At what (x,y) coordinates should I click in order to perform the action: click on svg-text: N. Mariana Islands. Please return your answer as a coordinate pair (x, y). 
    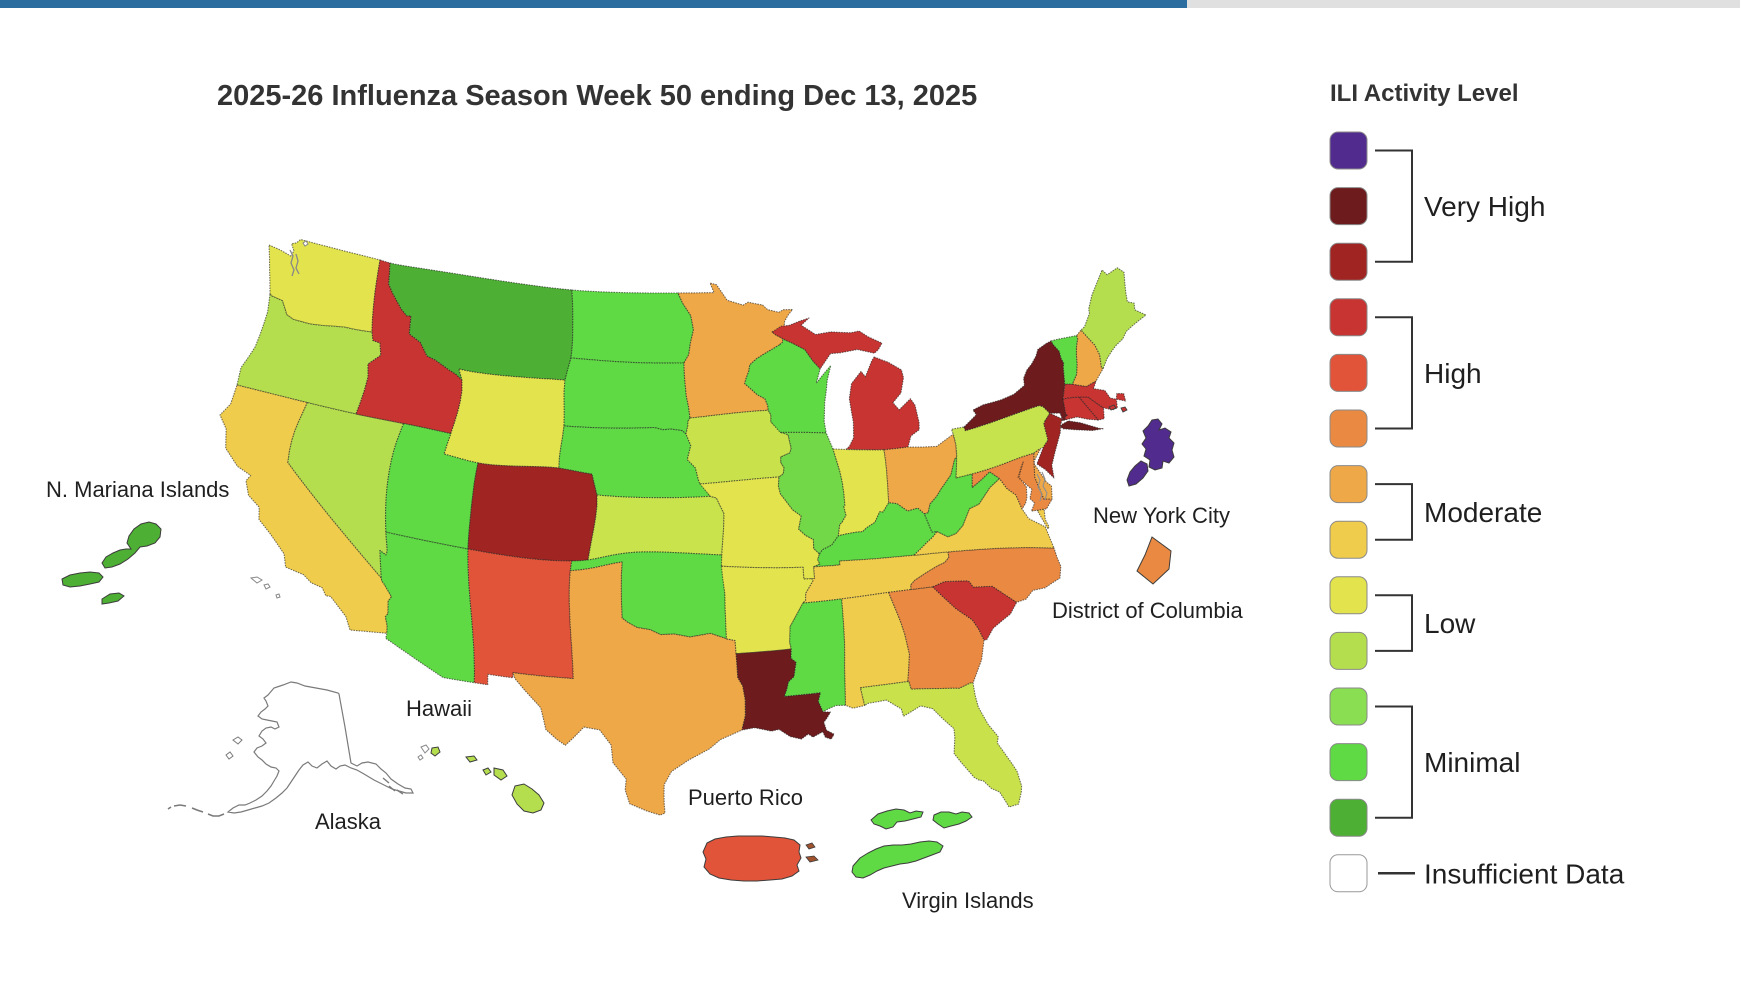
    Looking at the image, I should click on (137, 489).